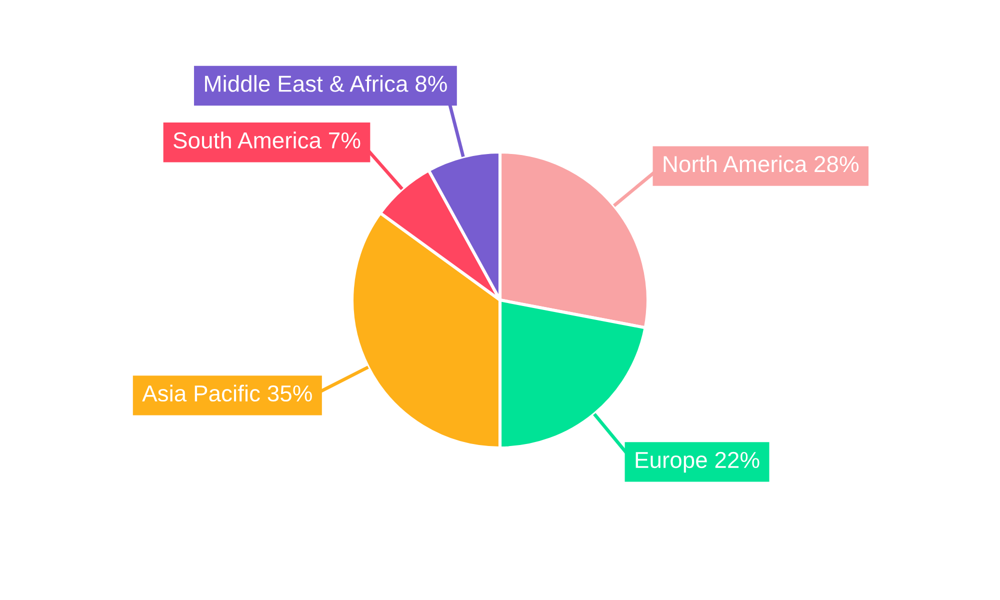  What do you see at coordinates (267, 140) in the screenshot?
I see `slice-label: South America 7%` at bounding box center [267, 140].